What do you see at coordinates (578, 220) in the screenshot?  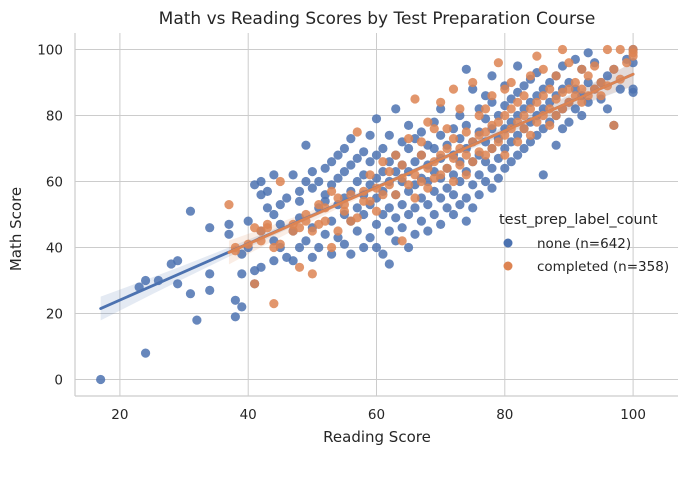 I see `legend-title: test_prep_label_count` at bounding box center [578, 220].